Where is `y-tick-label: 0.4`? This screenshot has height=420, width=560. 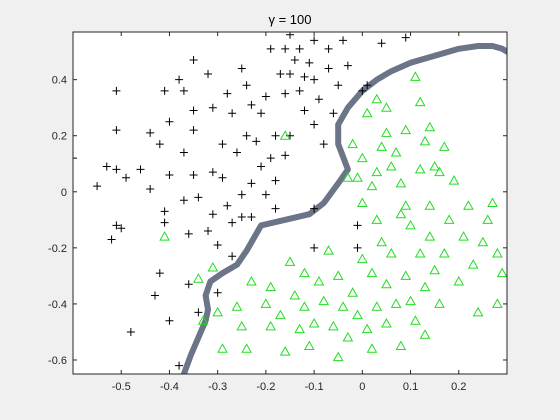 y-tick-label: 0.4 is located at coordinates (59, 81).